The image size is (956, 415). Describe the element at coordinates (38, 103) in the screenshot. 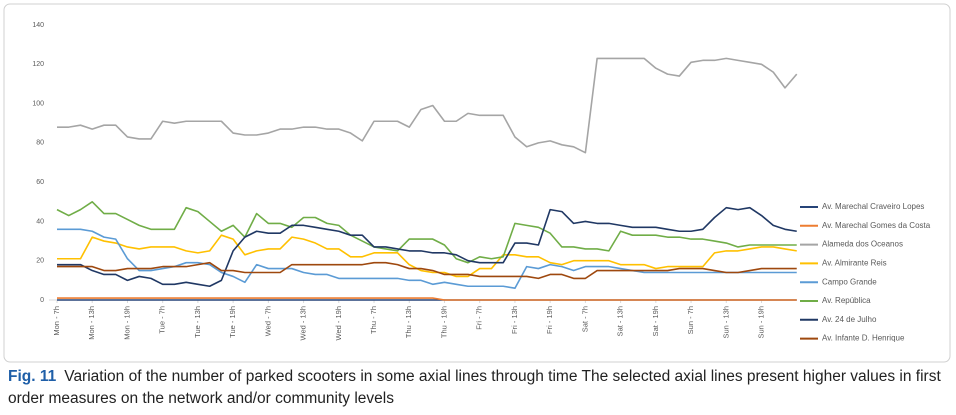

I see `y-tick-label: 100` at that location.